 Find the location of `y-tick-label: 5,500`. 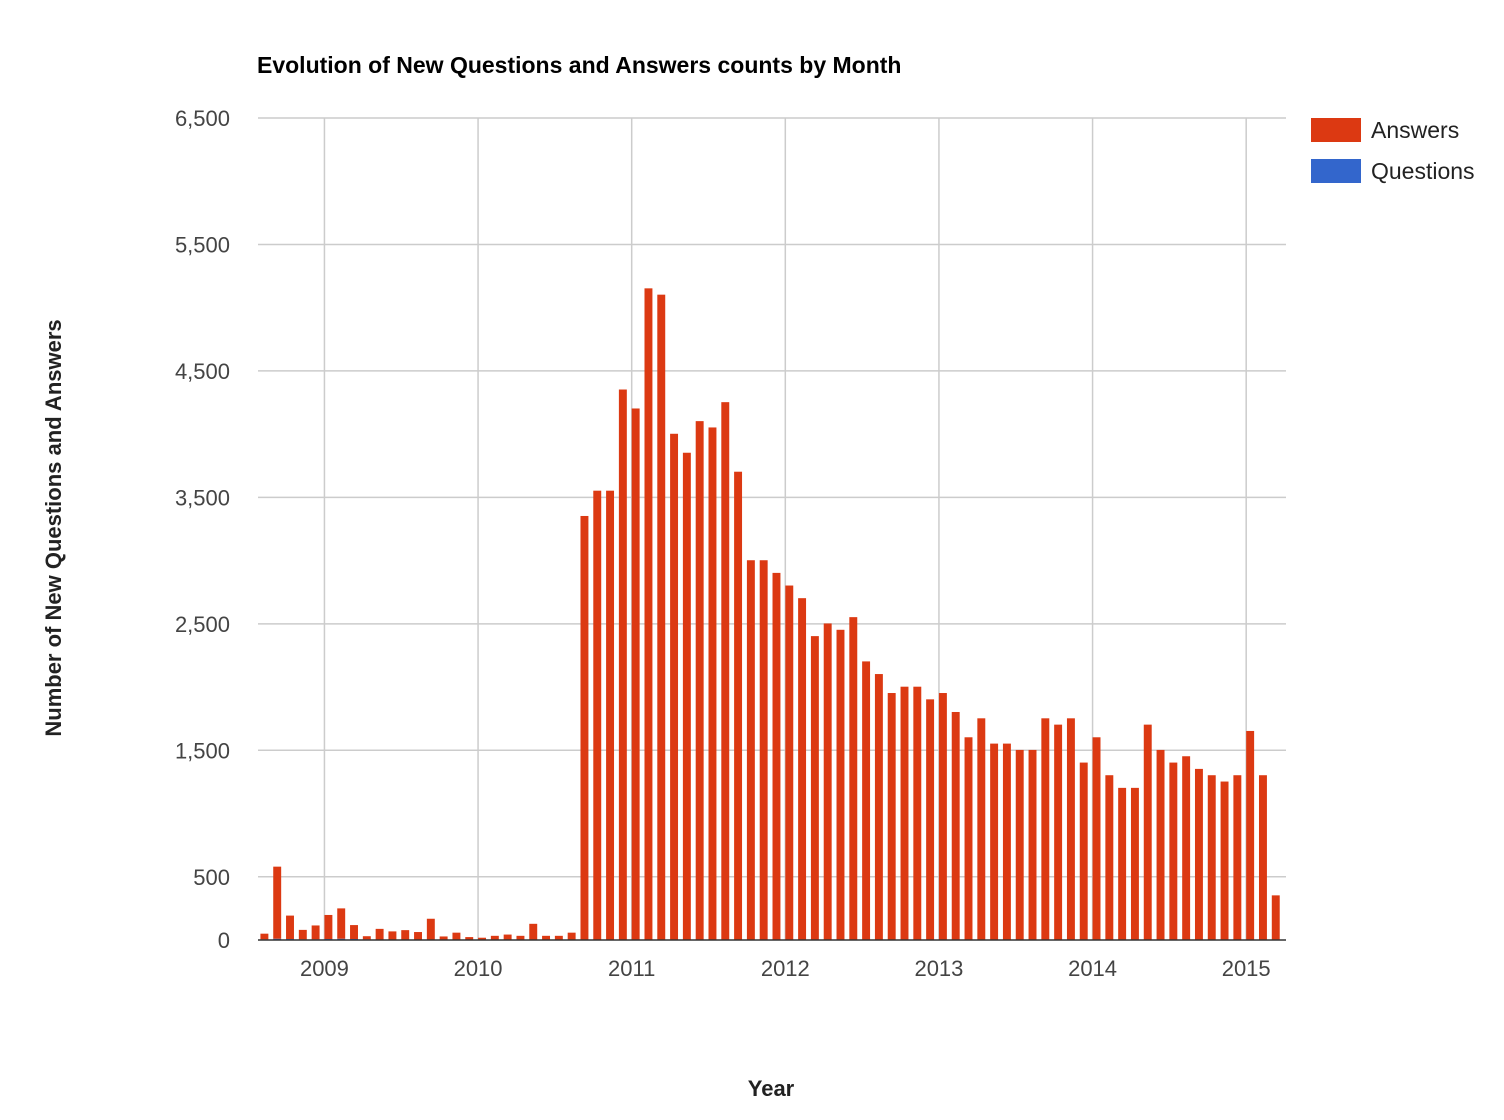

y-tick-label: 5,500 is located at coordinates (202, 244).